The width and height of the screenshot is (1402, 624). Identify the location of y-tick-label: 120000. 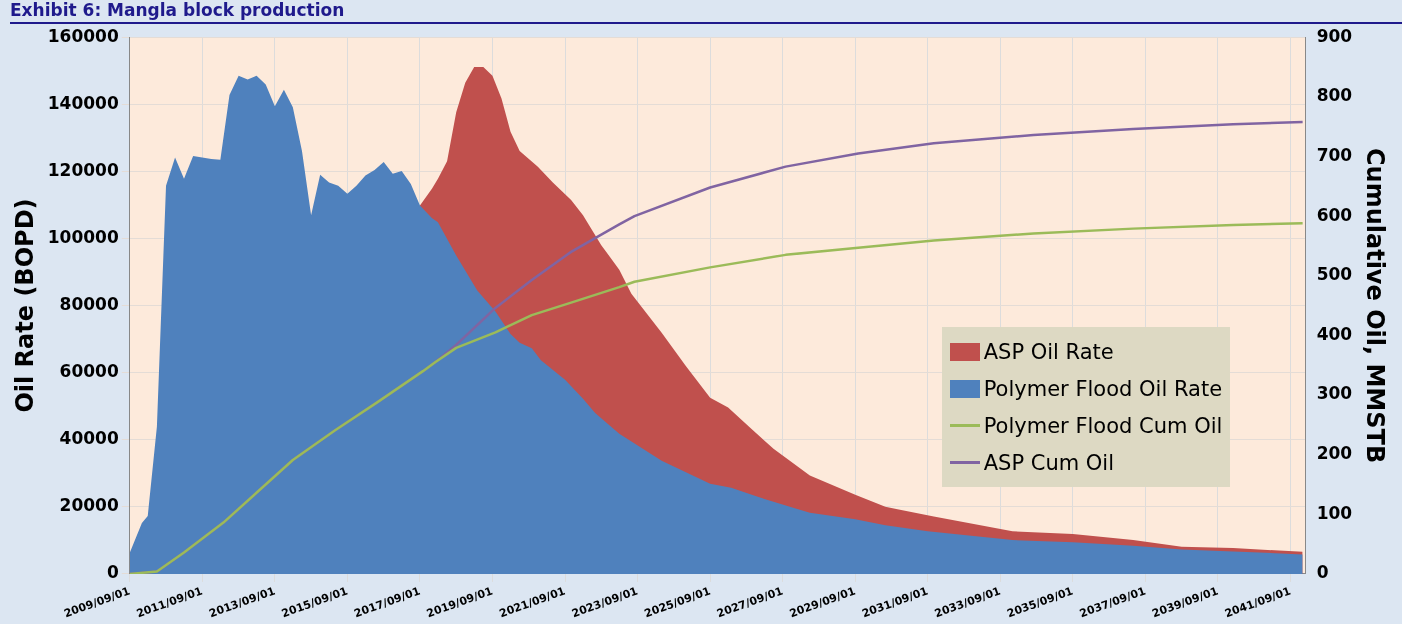
(83, 169).